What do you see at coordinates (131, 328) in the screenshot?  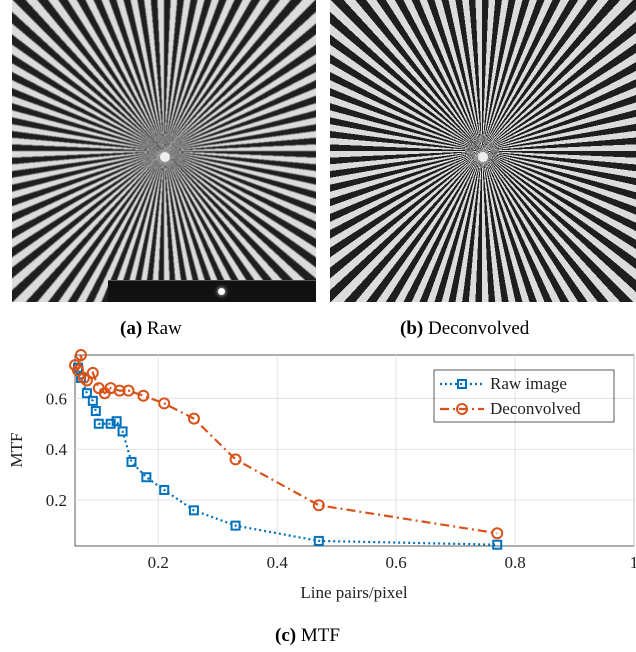 I see `caption-label: (a)` at bounding box center [131, 328].